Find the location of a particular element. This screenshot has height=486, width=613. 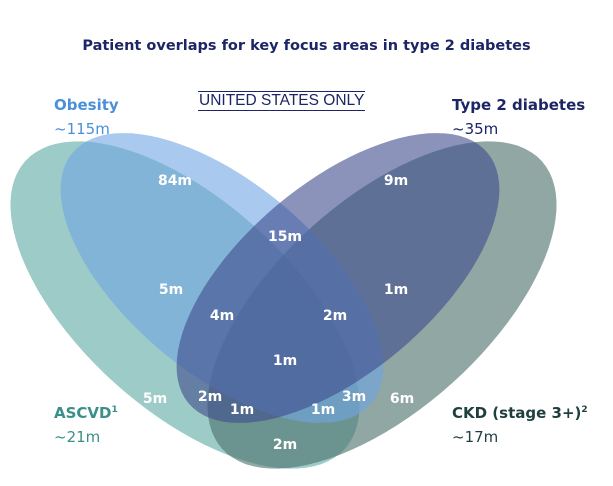

set-label-ascvd: ASCVD1 ~21m is located at coordinates (86, 425).